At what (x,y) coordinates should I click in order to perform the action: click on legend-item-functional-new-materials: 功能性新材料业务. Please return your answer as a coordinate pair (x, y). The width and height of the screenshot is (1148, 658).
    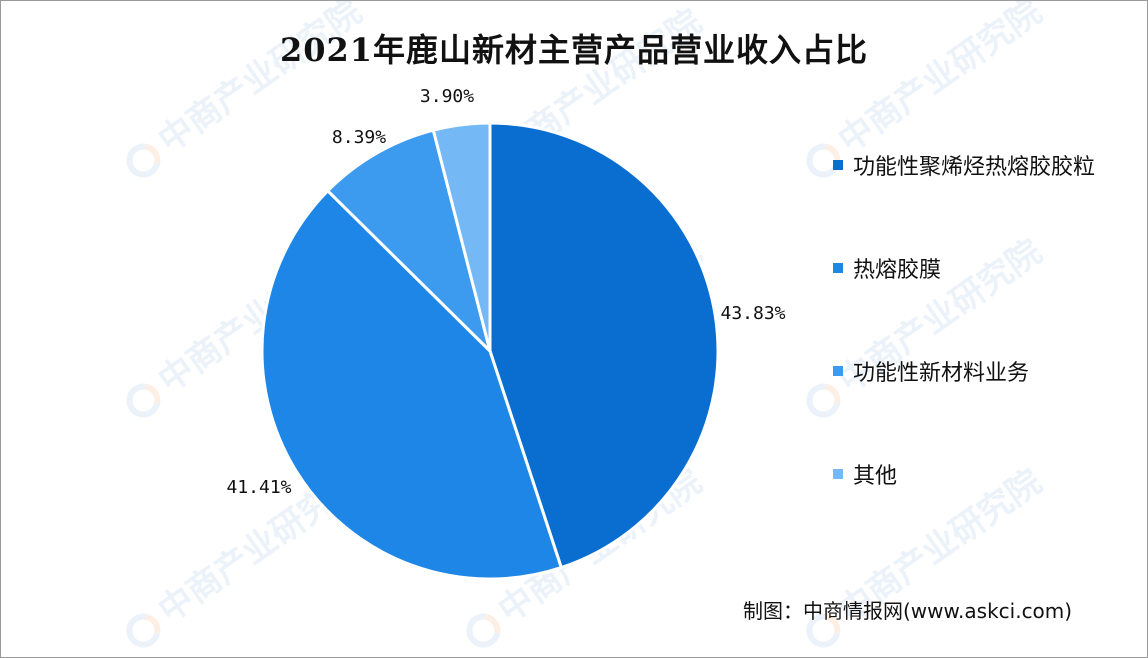
    Looking at the image, I should click on (931, 371).